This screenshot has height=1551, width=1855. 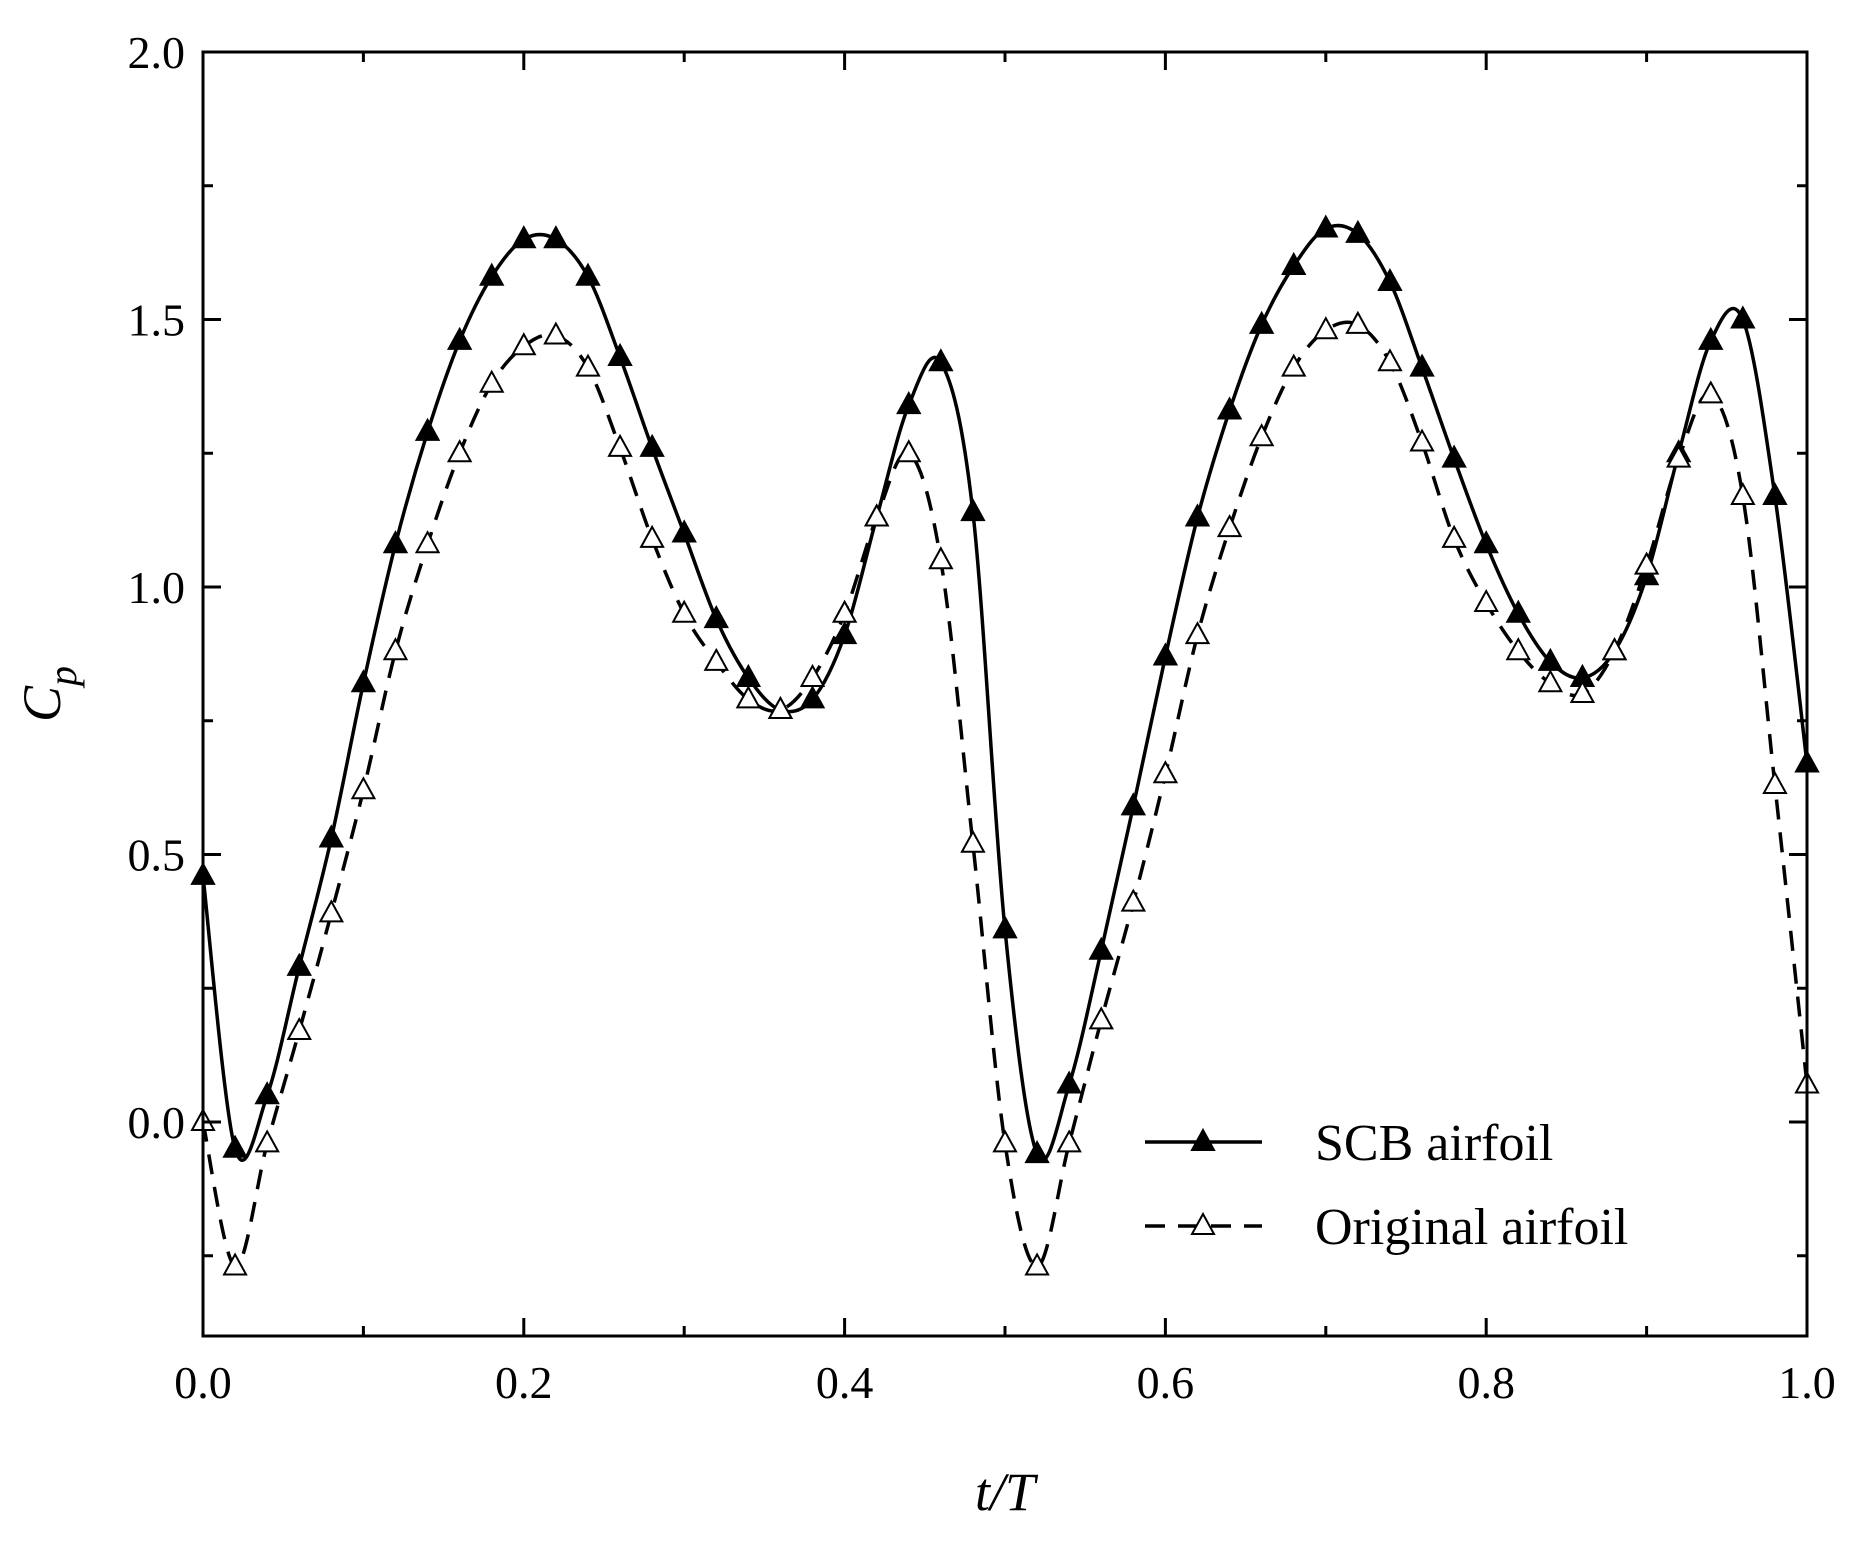 I want to click on legend-marker-original, so click(x=1203, y=1223).